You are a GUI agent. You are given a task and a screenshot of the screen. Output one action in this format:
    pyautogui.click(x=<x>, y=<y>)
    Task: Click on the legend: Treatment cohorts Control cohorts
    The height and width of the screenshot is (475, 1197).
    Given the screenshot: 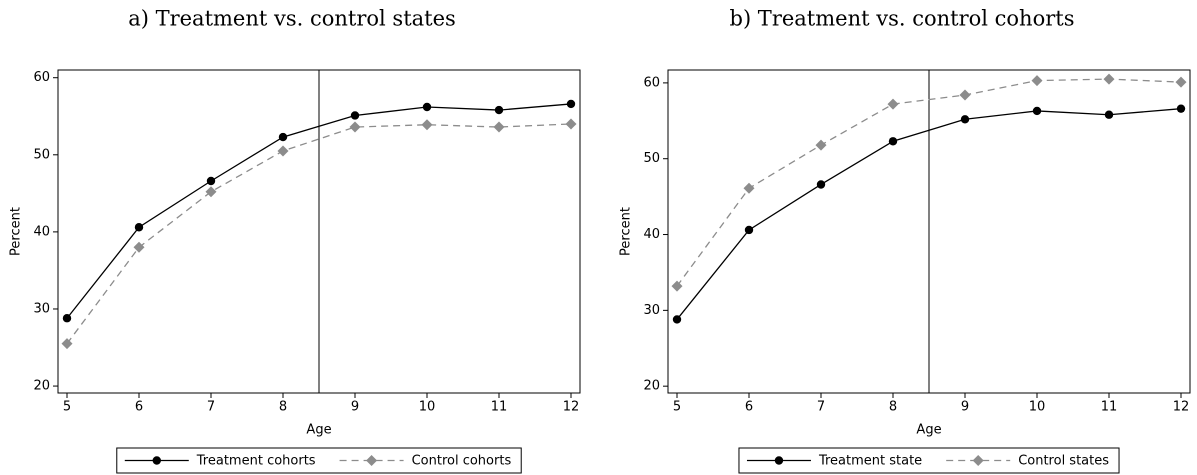 What is the action you would take?
    pyautogui.click(x=319, y=460)
    